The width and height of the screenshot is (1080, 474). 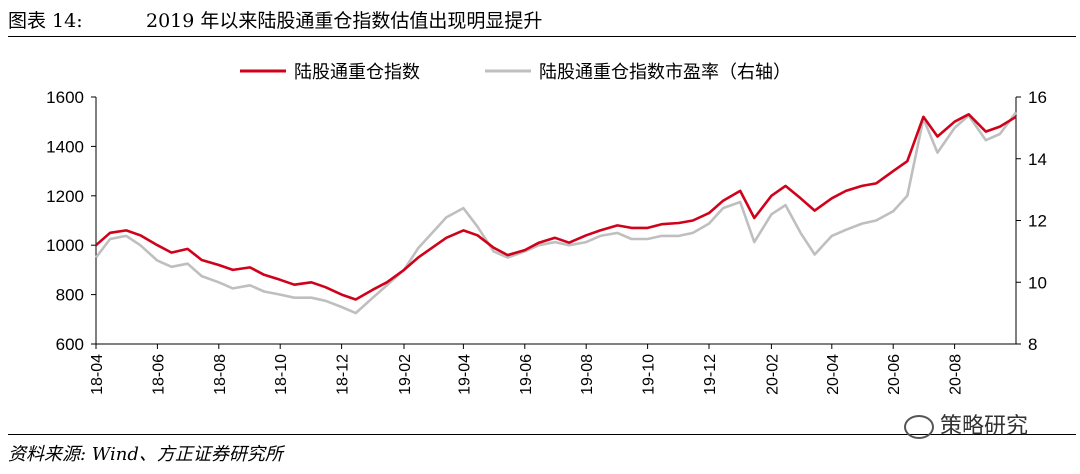 I want to click on y-left-tick-label: 1600, so click(x=65, y=97).